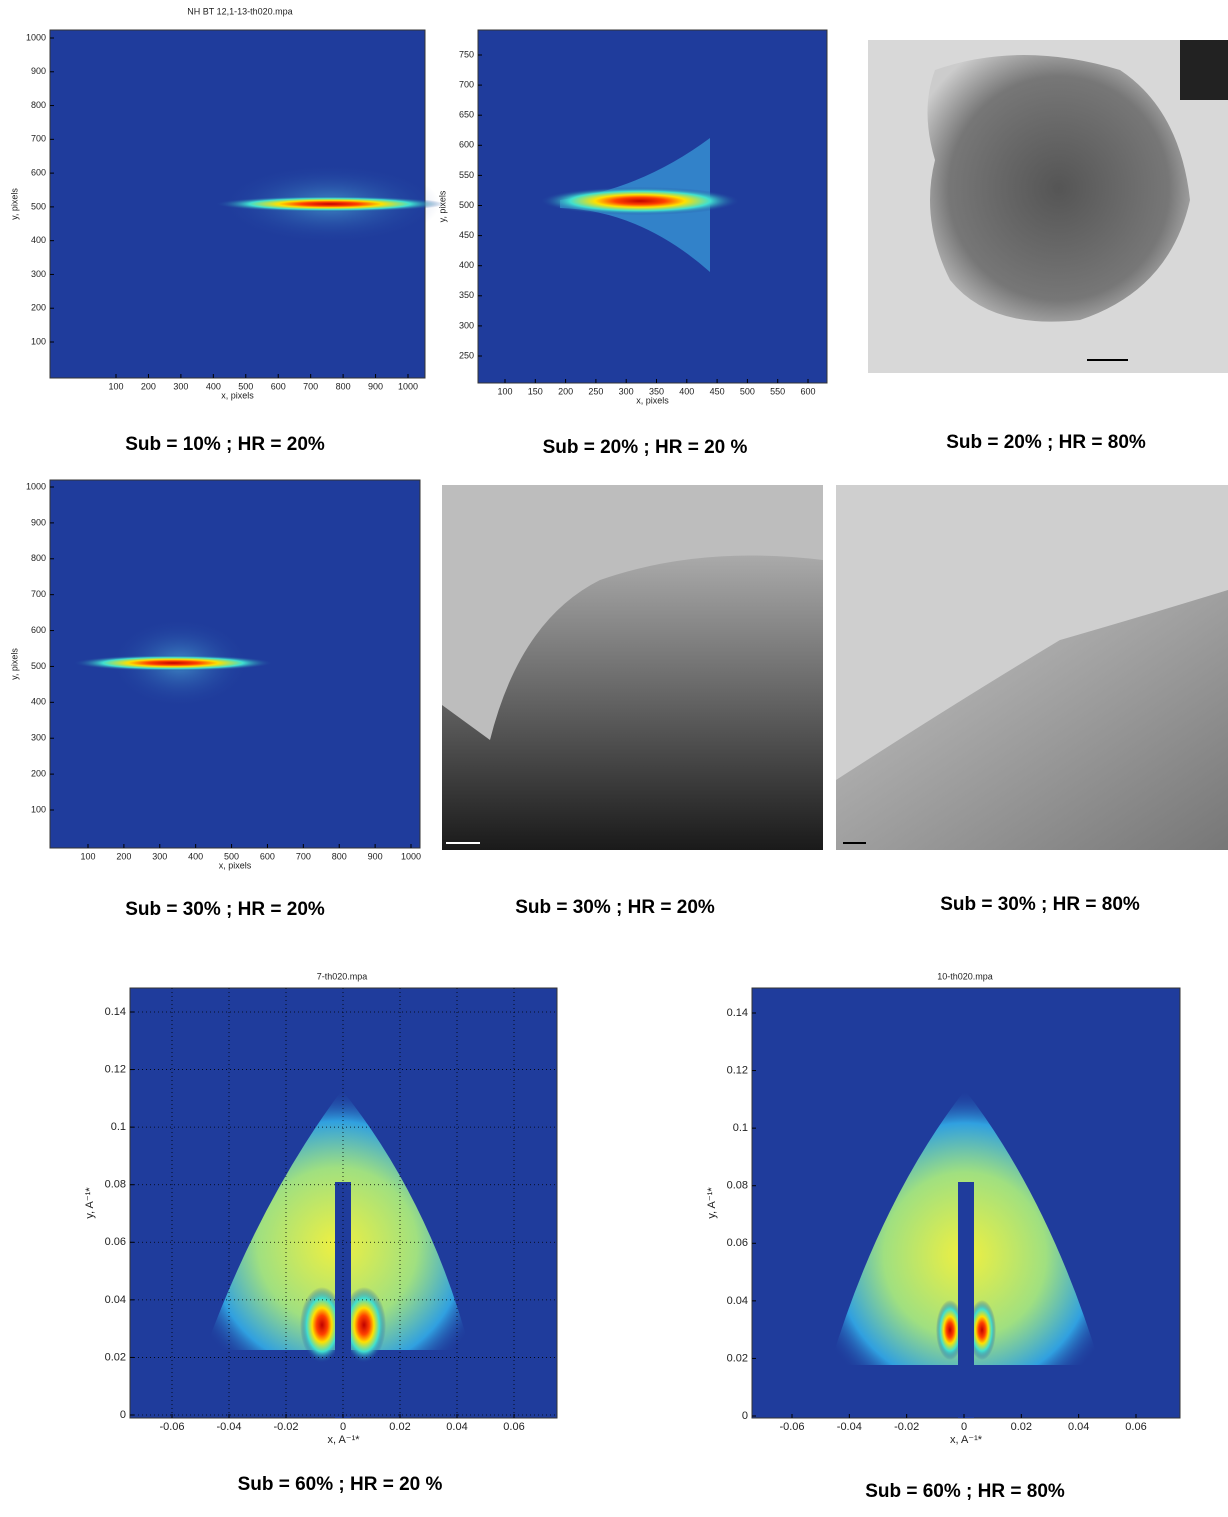 The image size is (1228, 1517). I want to click on x-tick-label: 350, so click(656, 391).